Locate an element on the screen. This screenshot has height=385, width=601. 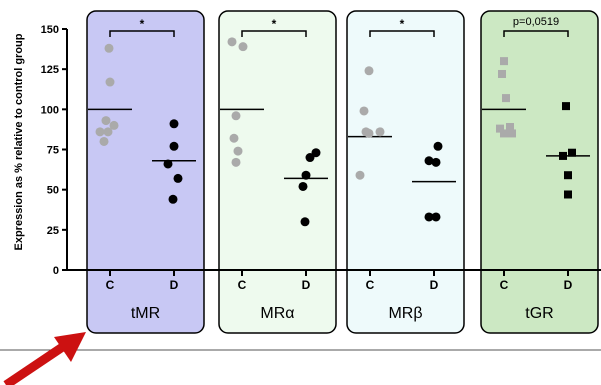
panel-label: MRβ is located at coordinates (405, 313).